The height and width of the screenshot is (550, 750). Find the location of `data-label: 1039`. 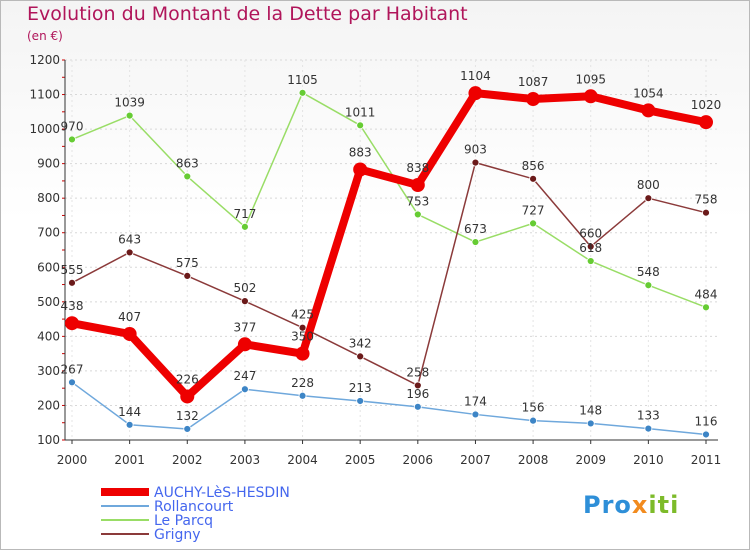

data-label: 1039 is located at coordinates (129, 103).